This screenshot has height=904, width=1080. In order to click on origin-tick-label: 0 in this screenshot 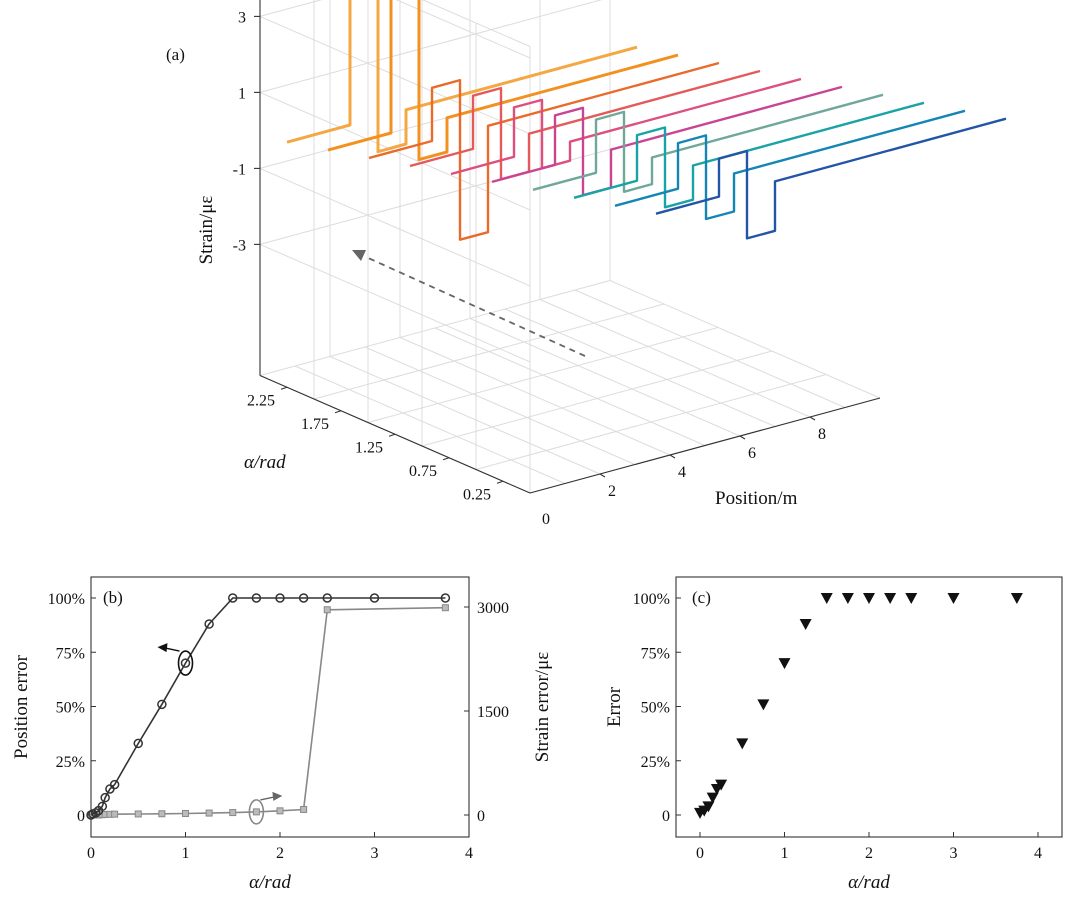, I will do `click(546, 519)`.